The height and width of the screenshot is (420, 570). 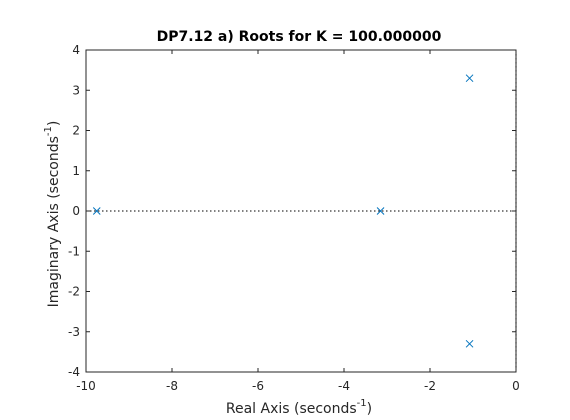 What do you see at coordinates (362, 403) in the screenshot?
I see `x-axis-label-superscript: -1` at bounding box center [362, 403].